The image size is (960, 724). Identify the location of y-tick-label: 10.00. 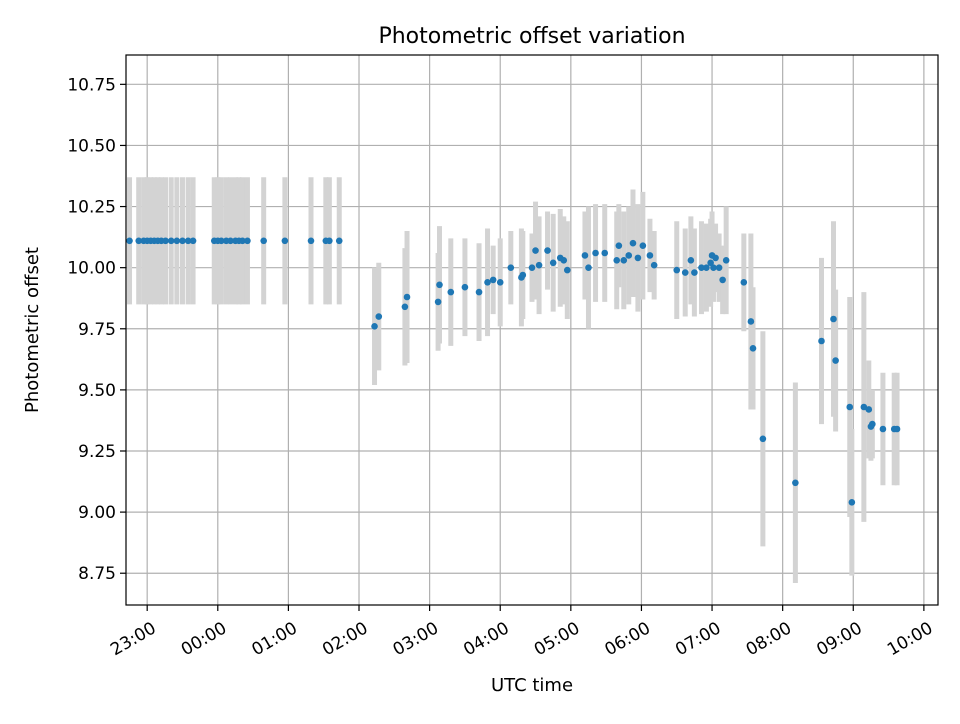
(91, 269).